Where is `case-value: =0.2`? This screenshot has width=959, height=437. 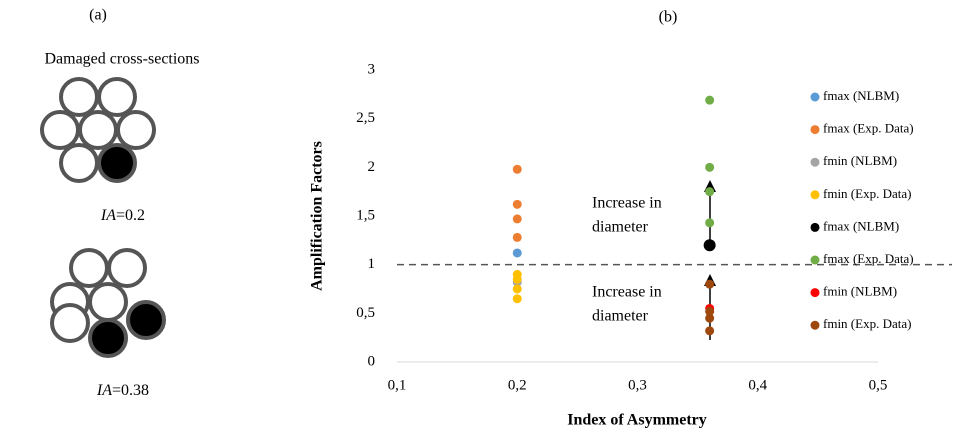 case-value: =0.2 is located at coordinates (130, 215).